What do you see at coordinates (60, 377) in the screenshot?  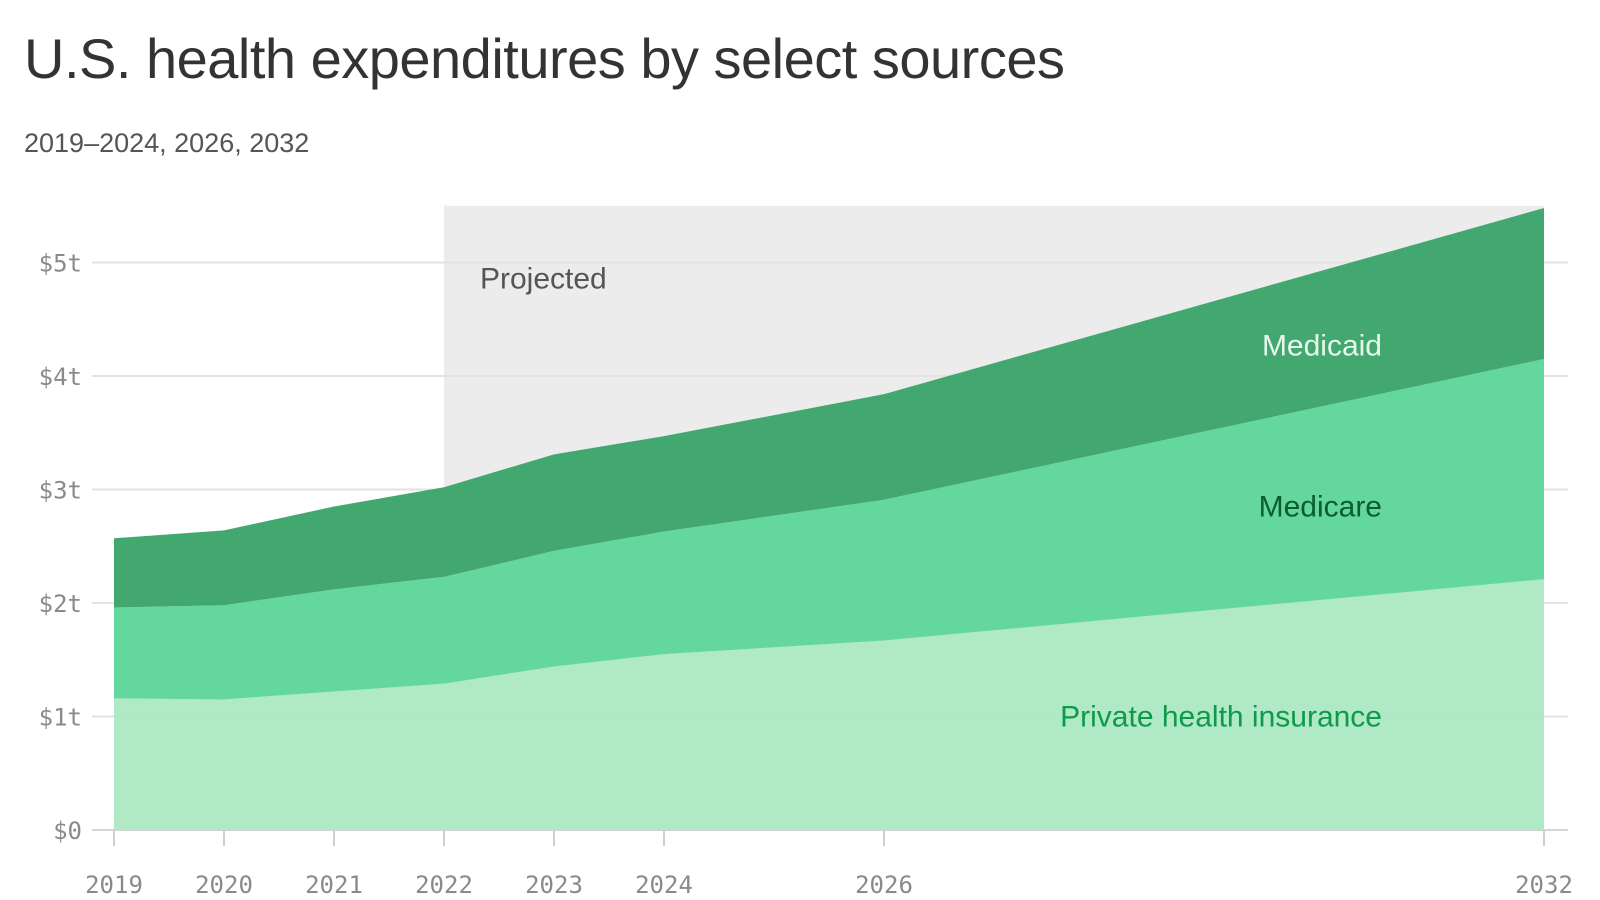 I see `y-tick-label-4: $4t` at bounding box center [60, 377].